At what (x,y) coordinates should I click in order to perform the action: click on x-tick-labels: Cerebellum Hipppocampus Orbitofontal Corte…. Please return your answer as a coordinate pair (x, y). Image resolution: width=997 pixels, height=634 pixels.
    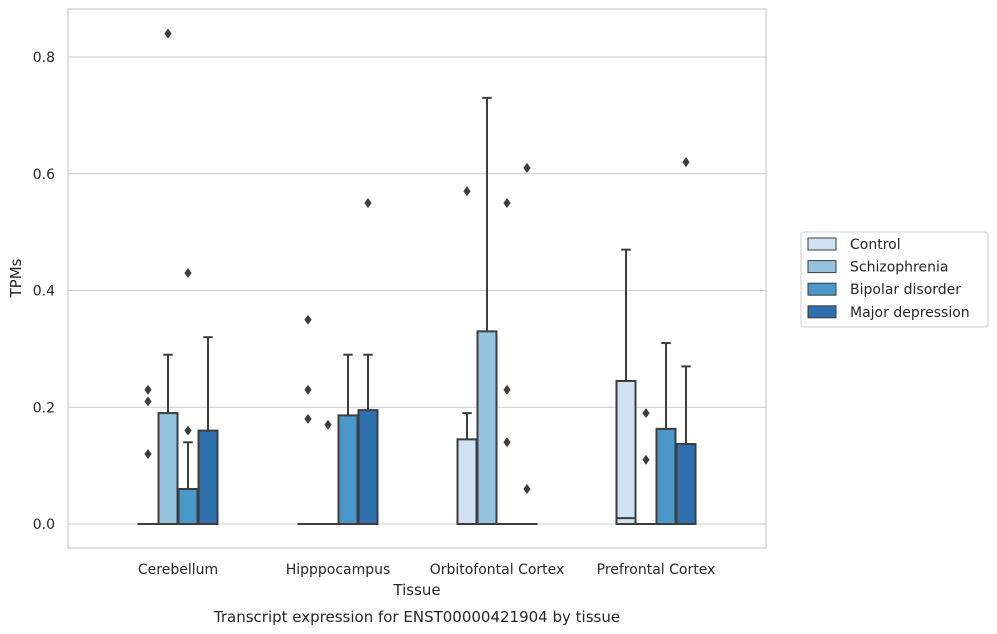
    Looking at the image, I should click on (426, 570).